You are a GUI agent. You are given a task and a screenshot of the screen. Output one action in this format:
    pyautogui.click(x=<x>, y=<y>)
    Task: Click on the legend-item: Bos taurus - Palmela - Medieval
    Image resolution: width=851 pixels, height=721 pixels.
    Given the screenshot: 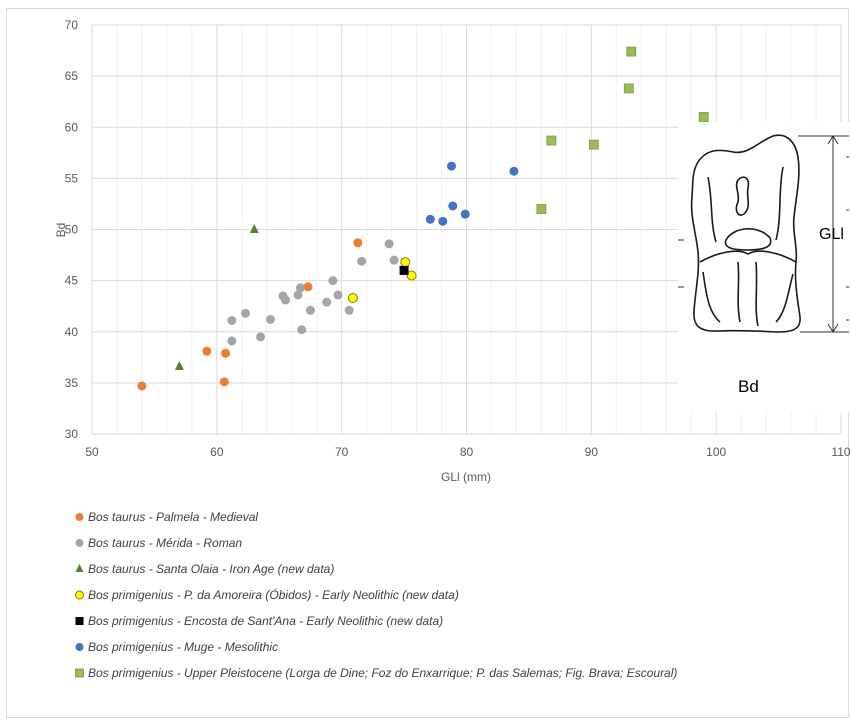 What is the action you would take?
    pyautogui.click(x=166, y=519)
    